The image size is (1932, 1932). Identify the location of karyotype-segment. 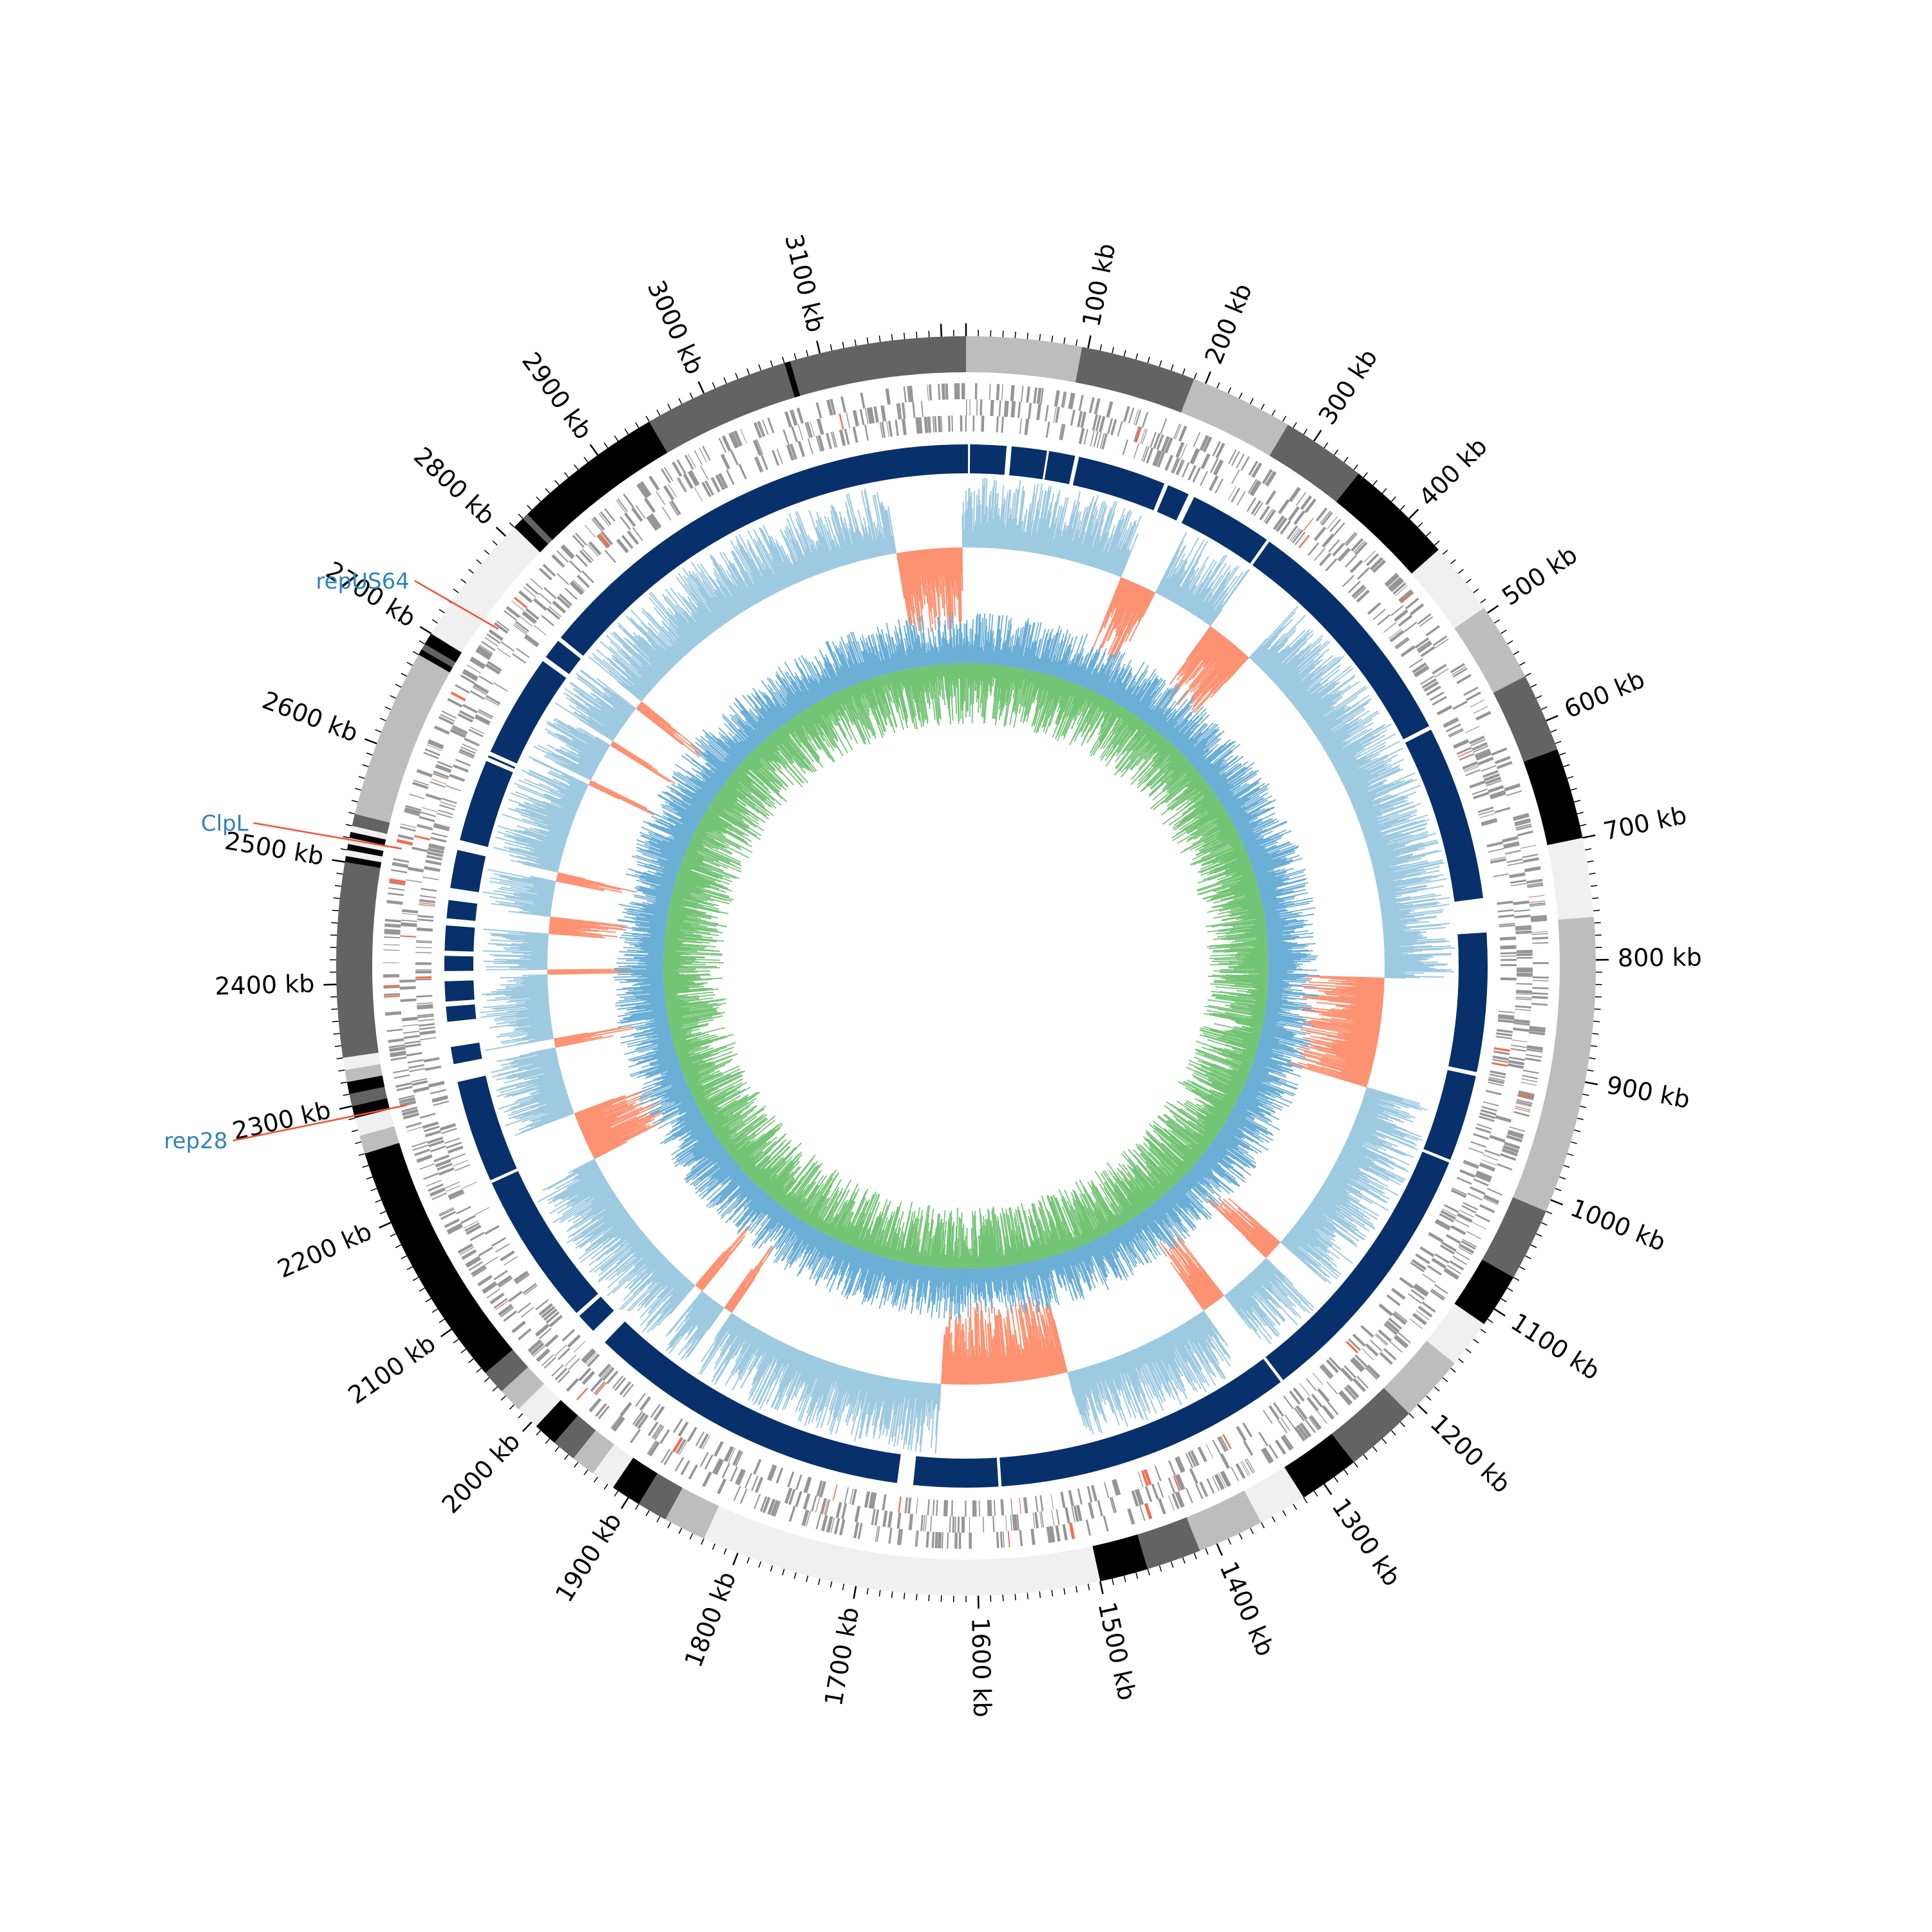
(531, 535).